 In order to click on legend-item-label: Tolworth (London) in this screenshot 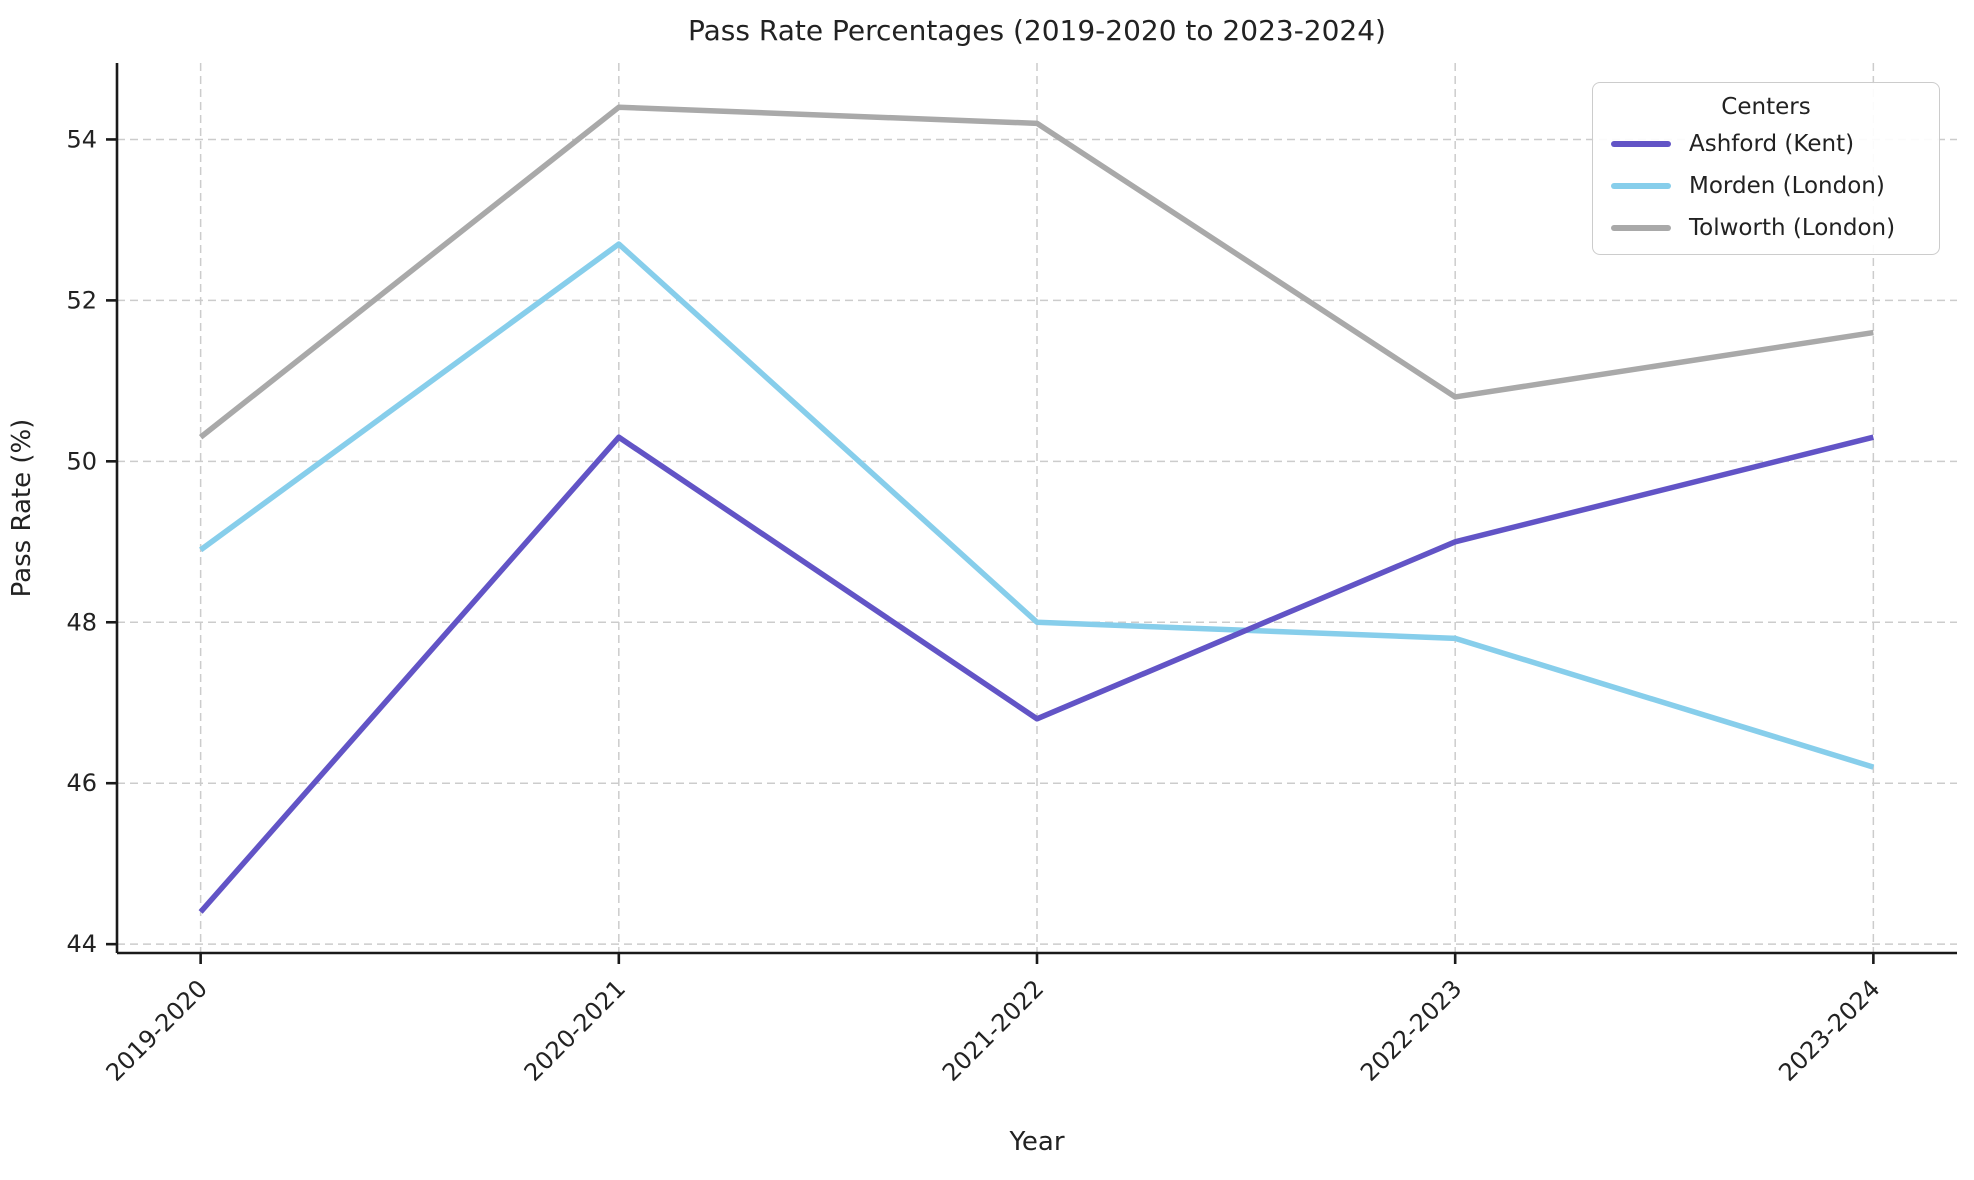, I will do `click(1792, 228)`.